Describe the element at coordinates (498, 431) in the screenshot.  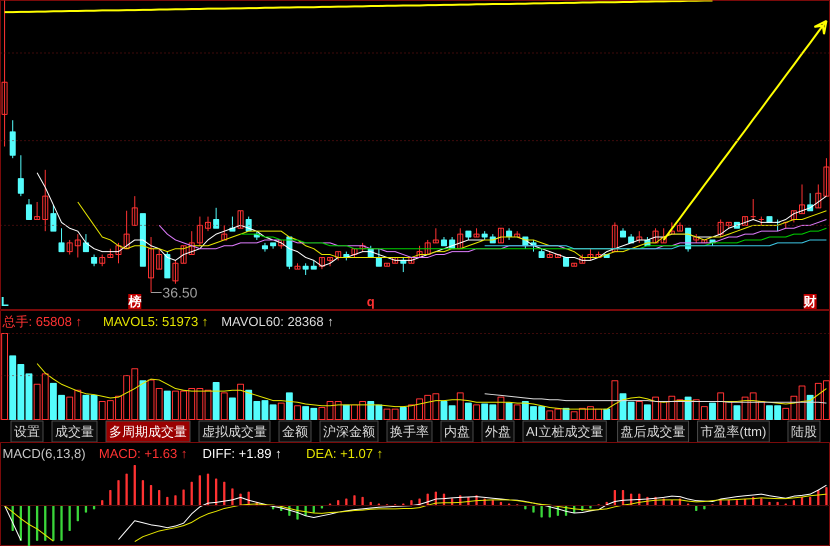
I see `text: 外盘` at that location.